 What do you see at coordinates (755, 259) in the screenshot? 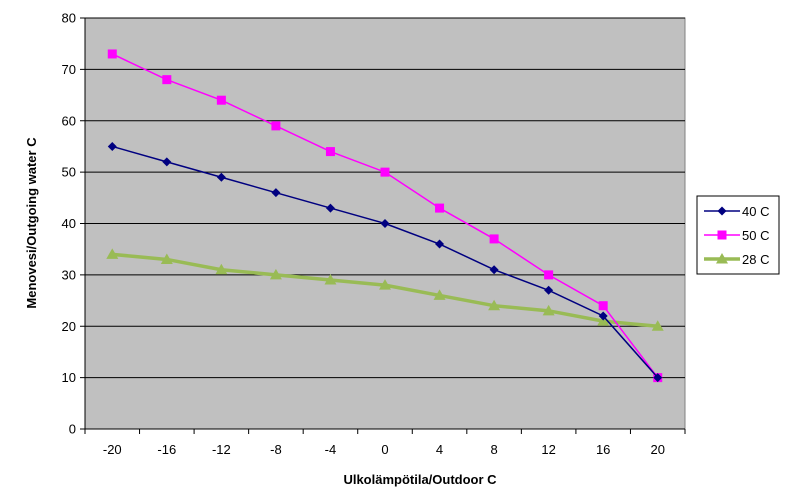
I see `legend-label: 28 C` at bounding box center [755, 259].